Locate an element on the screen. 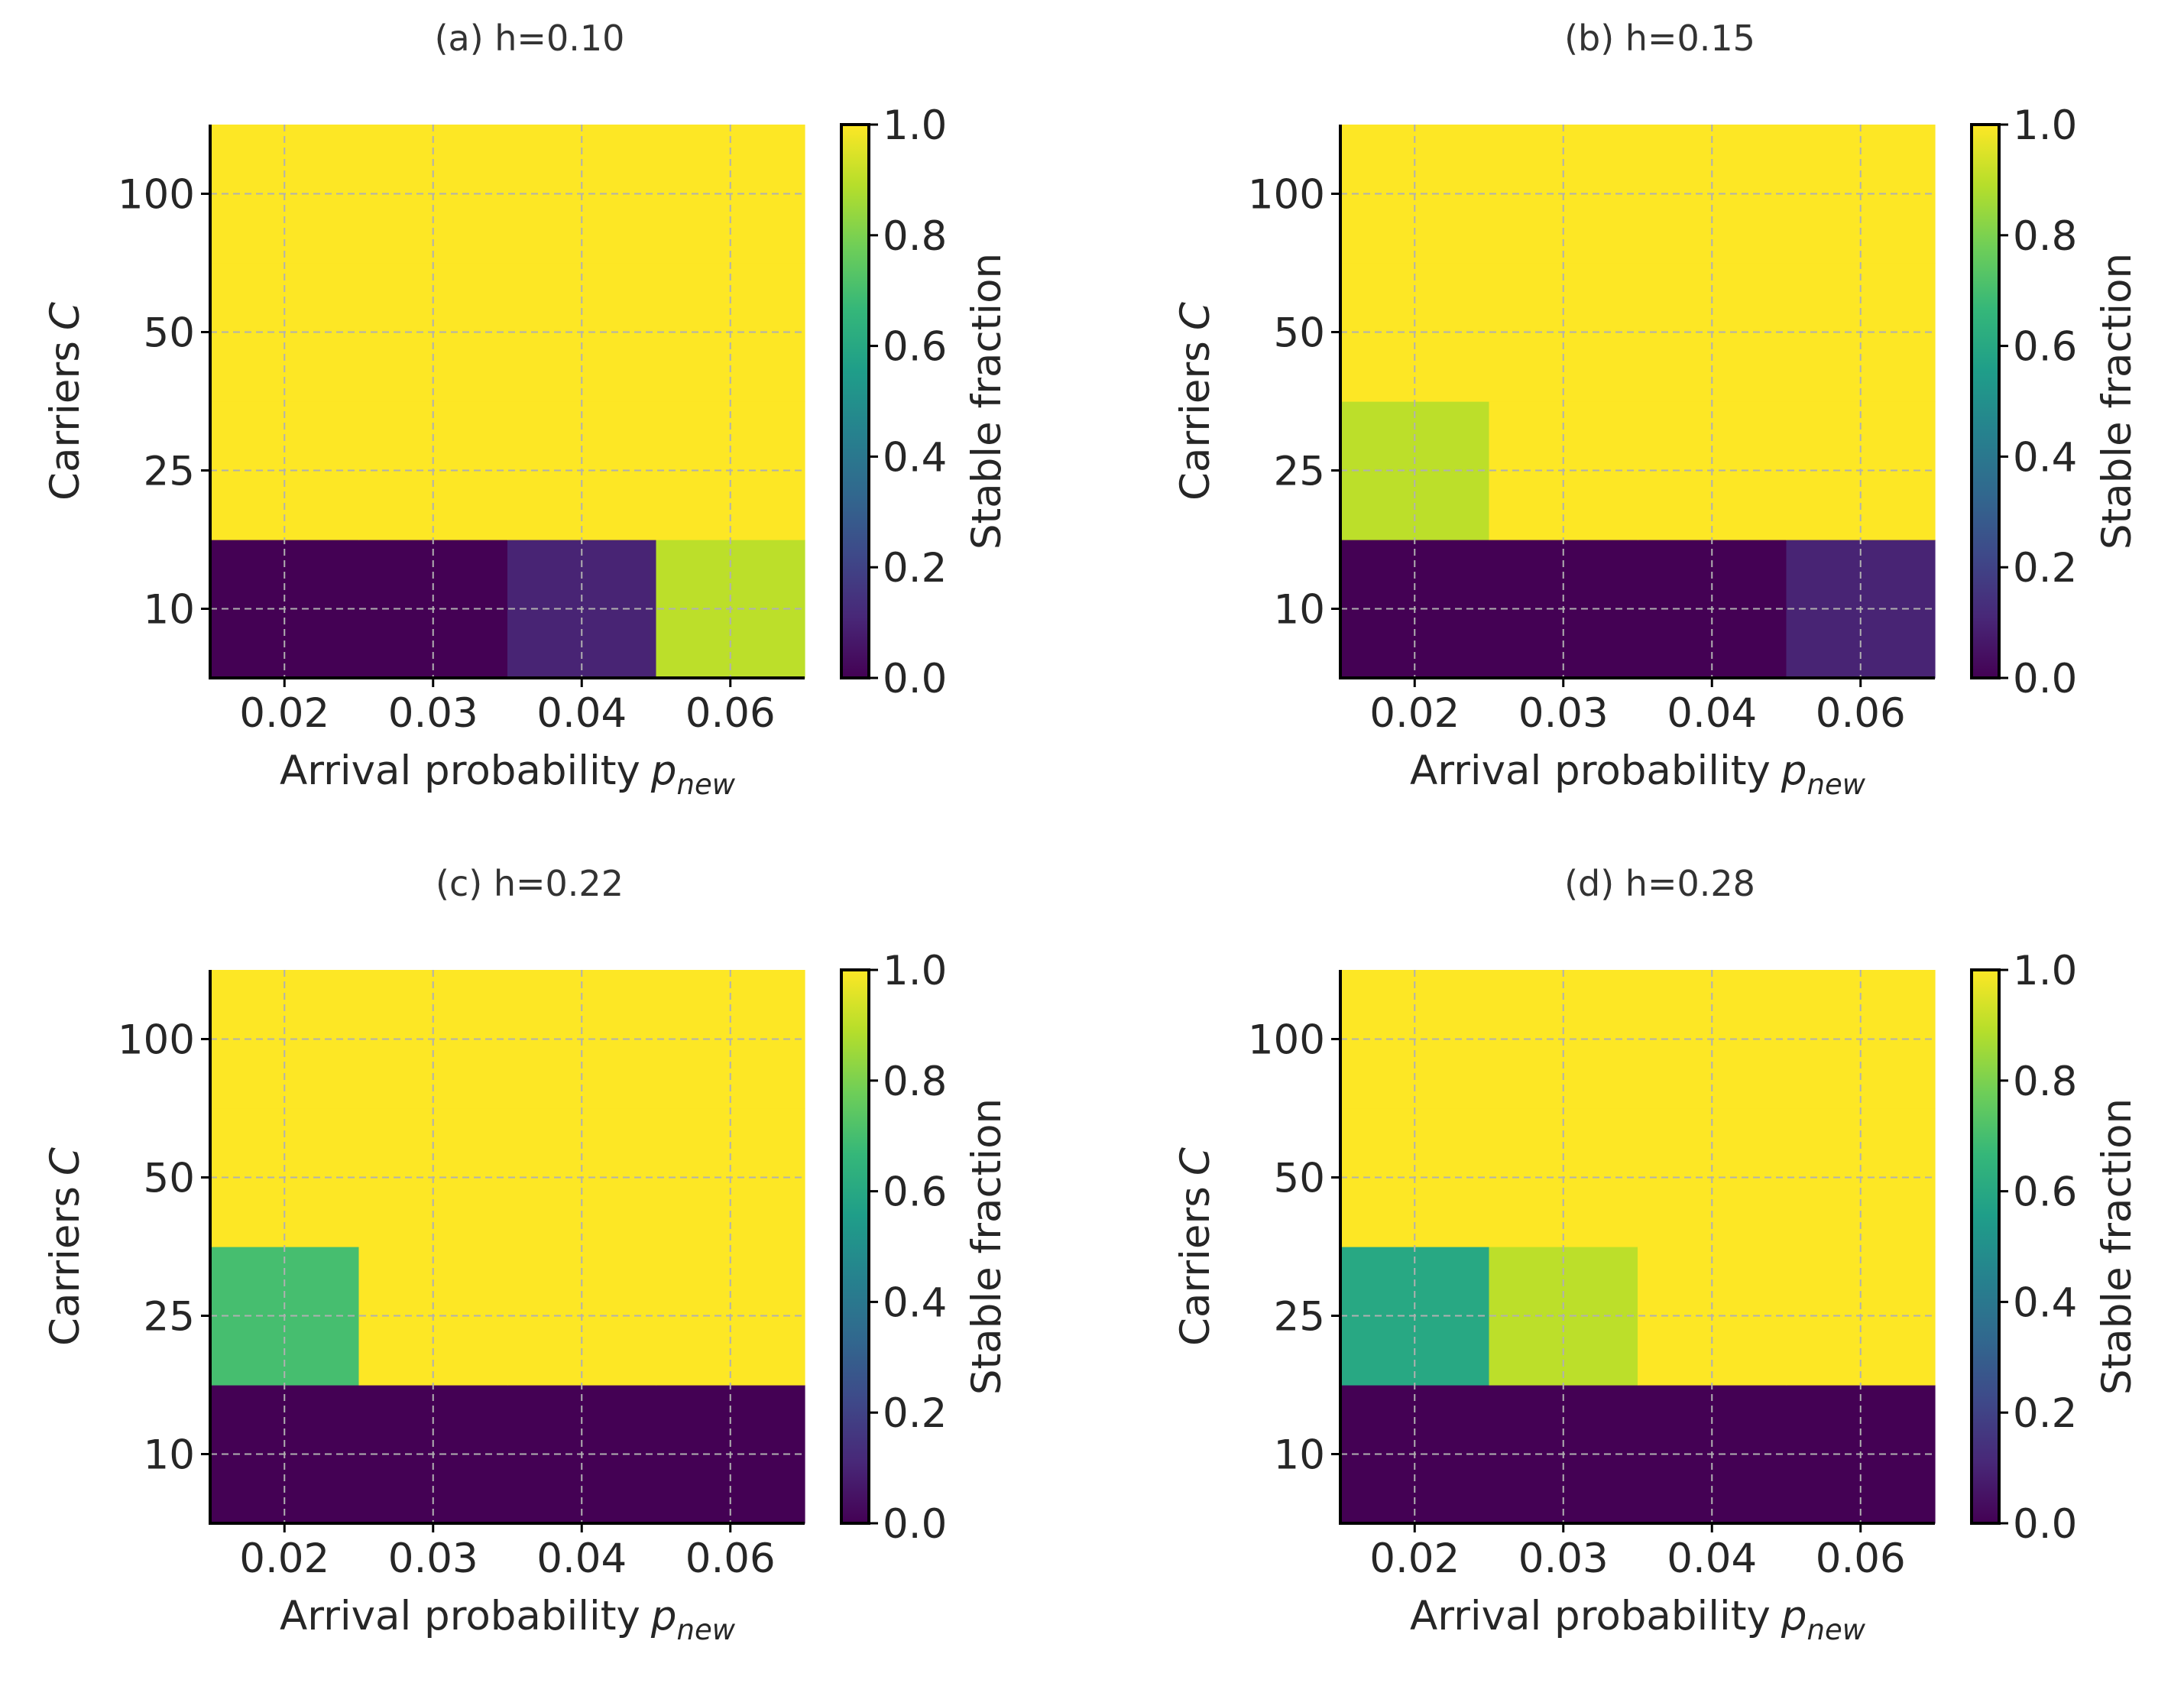 The image size is (2184, 1696). panel-title: (b) h=0.15 is located at coordinates (1659, 38).